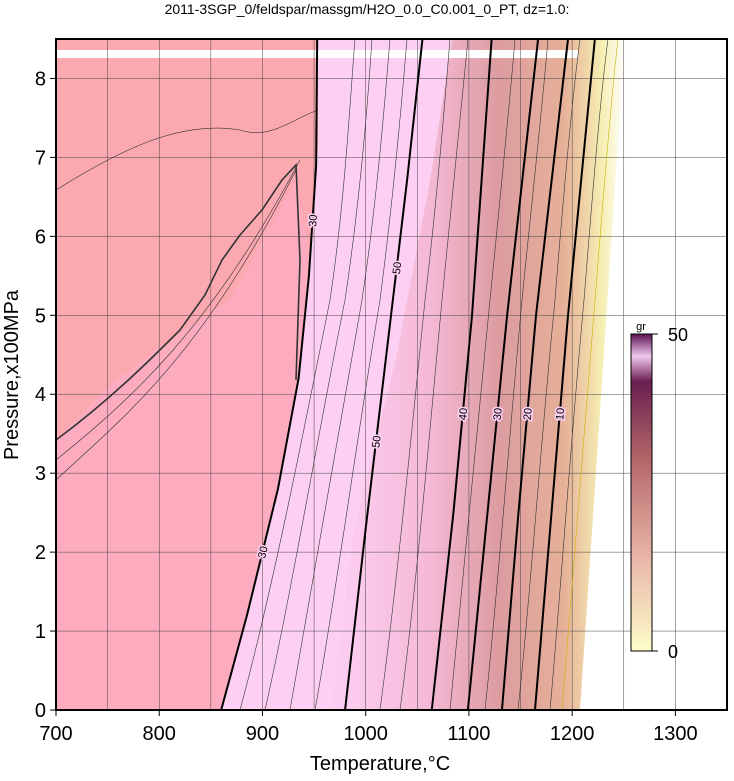  I want to click on x-tick-label: 800, so click(159, 734).